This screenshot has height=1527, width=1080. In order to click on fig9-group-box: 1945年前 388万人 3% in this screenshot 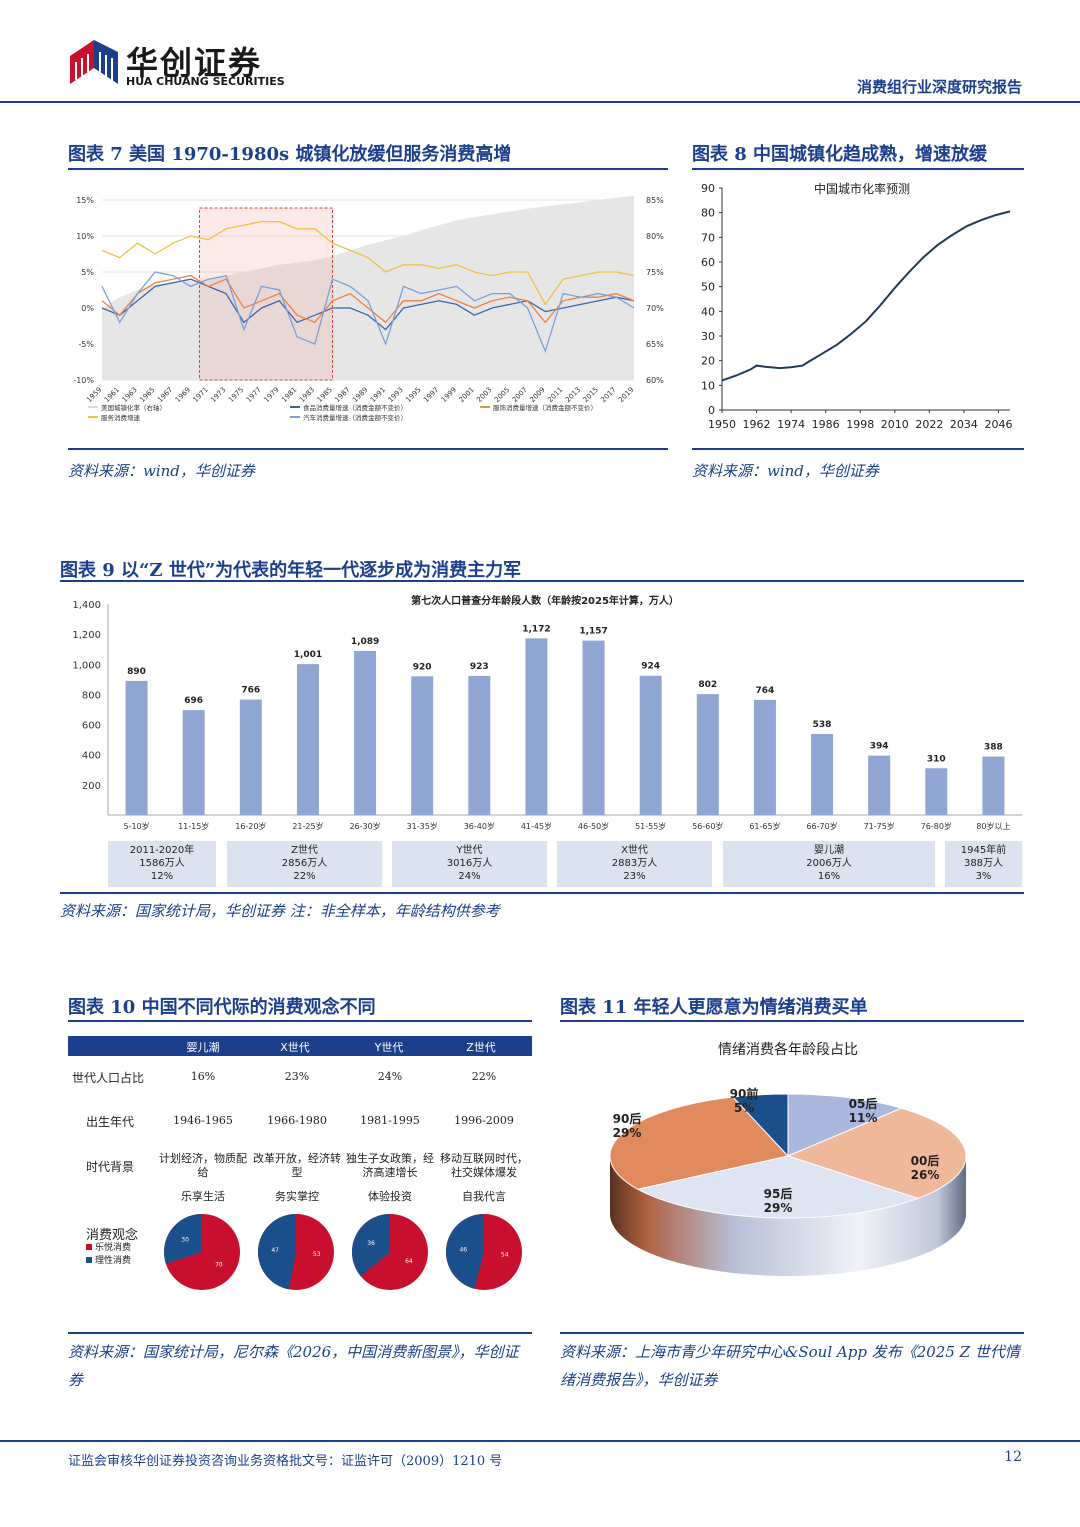, I will do `click(983, 864)`.